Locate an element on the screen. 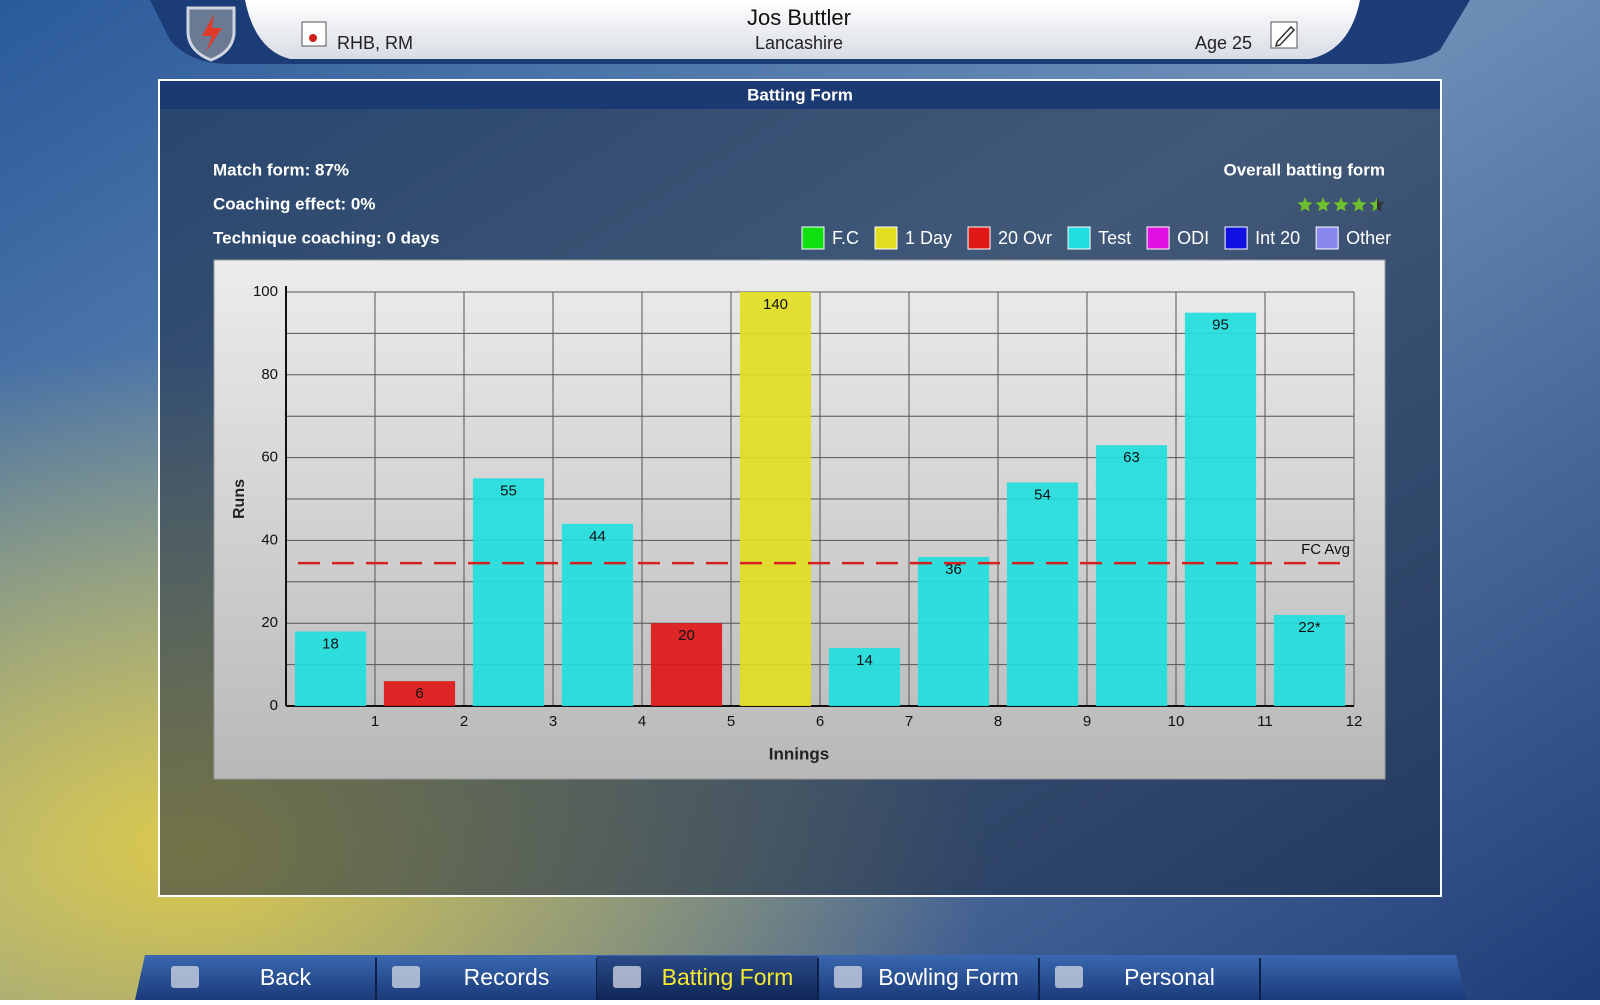 This screenshot has height=1005, width=1600. value-label: 44 is located at coordinates (597, 536).